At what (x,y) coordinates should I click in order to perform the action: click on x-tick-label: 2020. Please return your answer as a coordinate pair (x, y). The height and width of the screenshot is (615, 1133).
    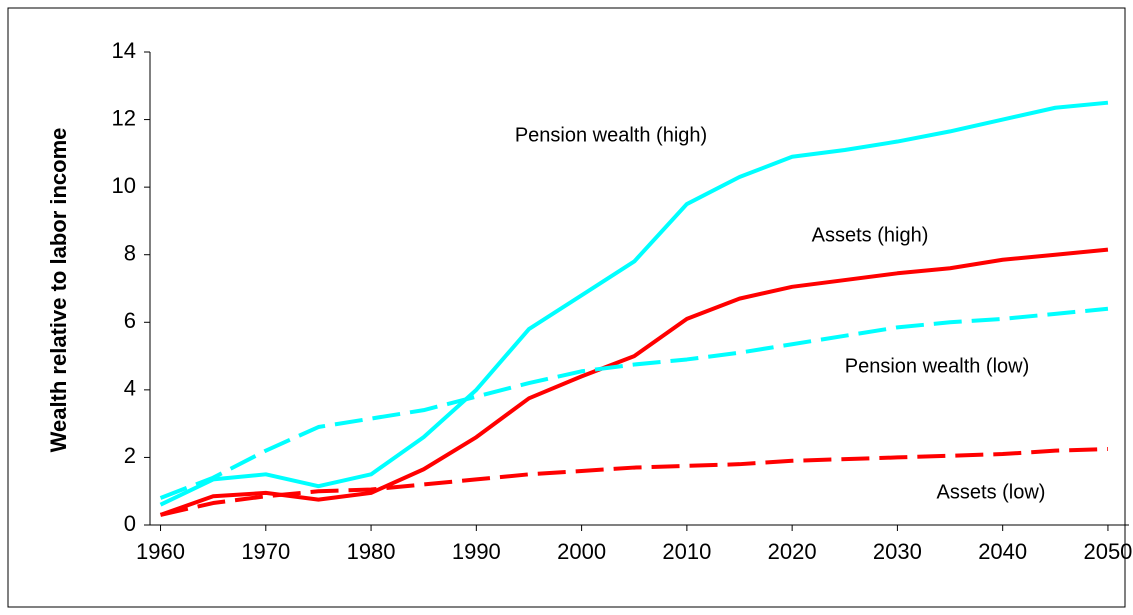
    Looking at the image, I should click on (792, 551).